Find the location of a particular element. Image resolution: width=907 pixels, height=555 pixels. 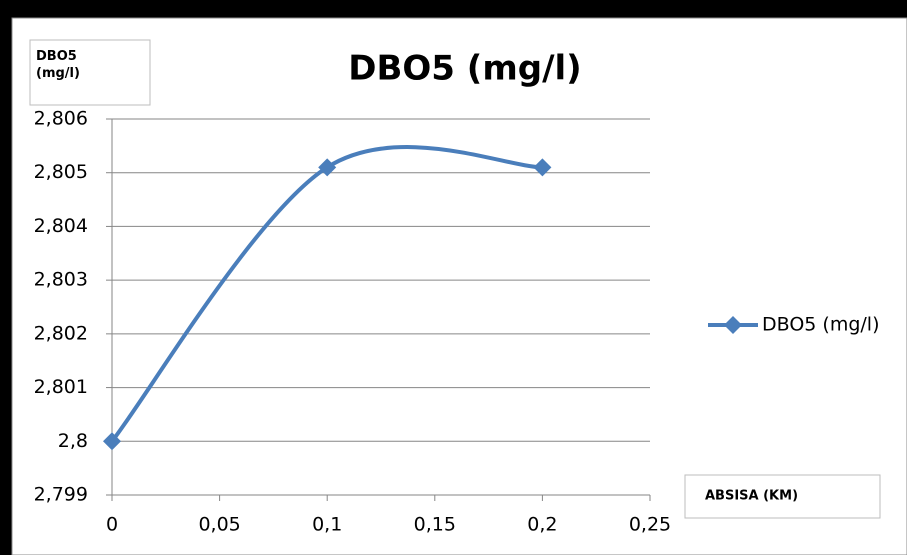

legend-label: DBO5 (mg/l) is located at coordinates (821, 325).